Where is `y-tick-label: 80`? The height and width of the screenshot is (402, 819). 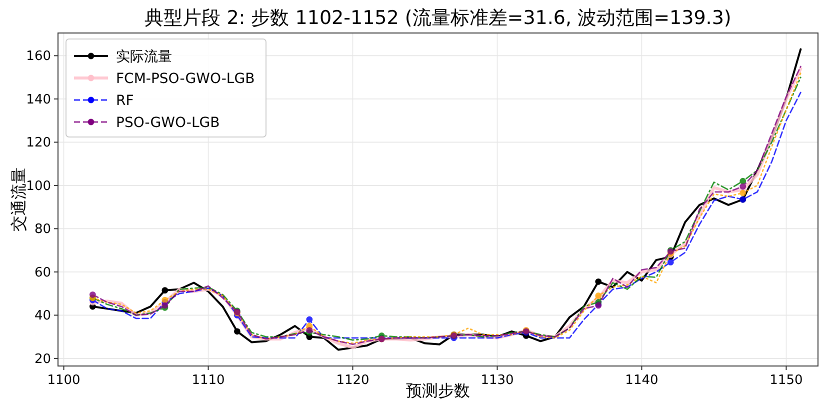
y-tick-label: 80 is located at coordinates (42, 230).